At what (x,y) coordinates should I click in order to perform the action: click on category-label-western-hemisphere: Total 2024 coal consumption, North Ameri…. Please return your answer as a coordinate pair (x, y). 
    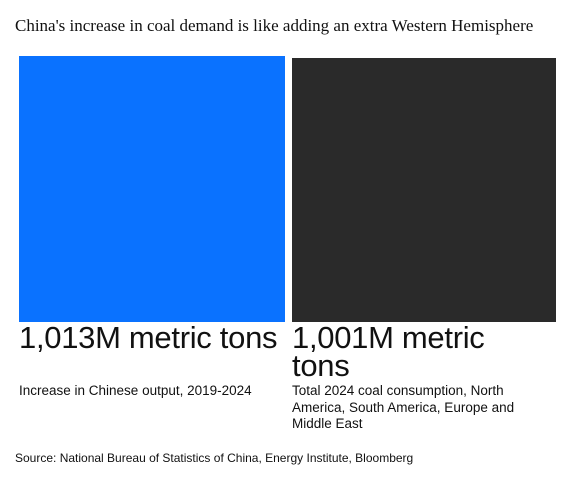
    Looking at the image, I should click on (403, 407).